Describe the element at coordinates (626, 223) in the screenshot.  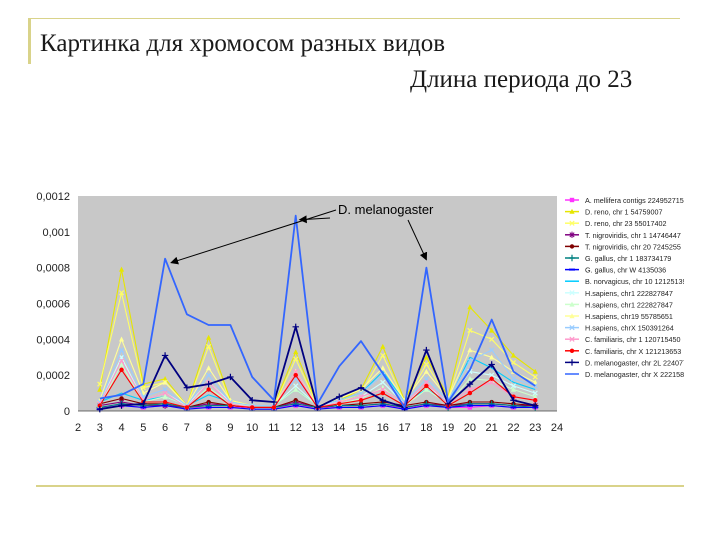
I see `legend-entry: D. reno, chr 23 55017402` at that location.